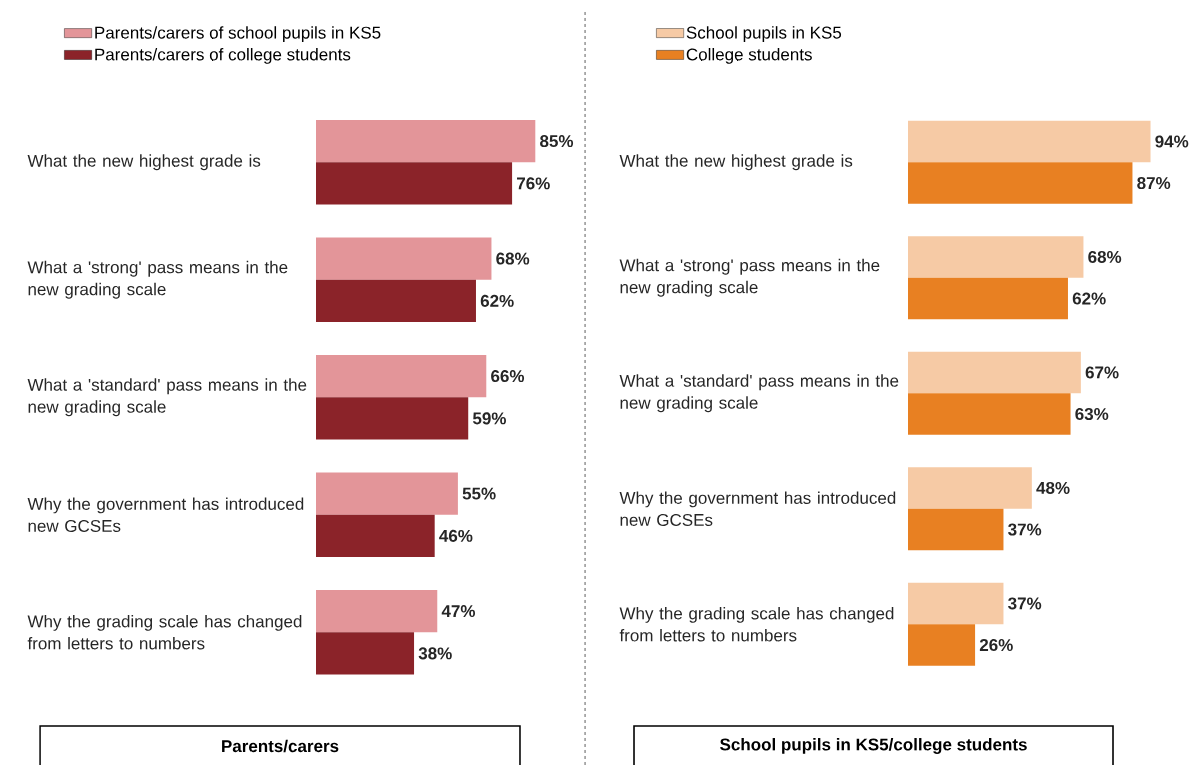 The width and height of the screenshot is (1196, 765). What do you see at coordinates (223, 56) in the screenshot?
I see `legend-label: Parents/carers of college students` at bounding box center [223, 56].